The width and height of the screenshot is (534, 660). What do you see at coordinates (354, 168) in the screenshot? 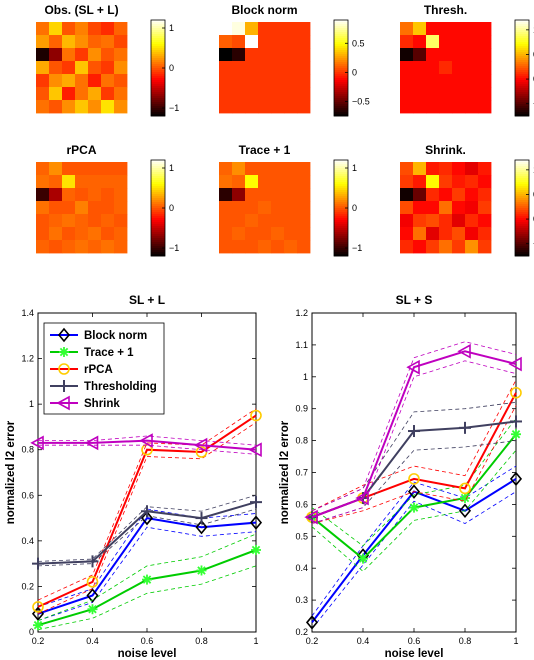
I see `colorbar-tick-label: 1` at bounding box center [354, 168].